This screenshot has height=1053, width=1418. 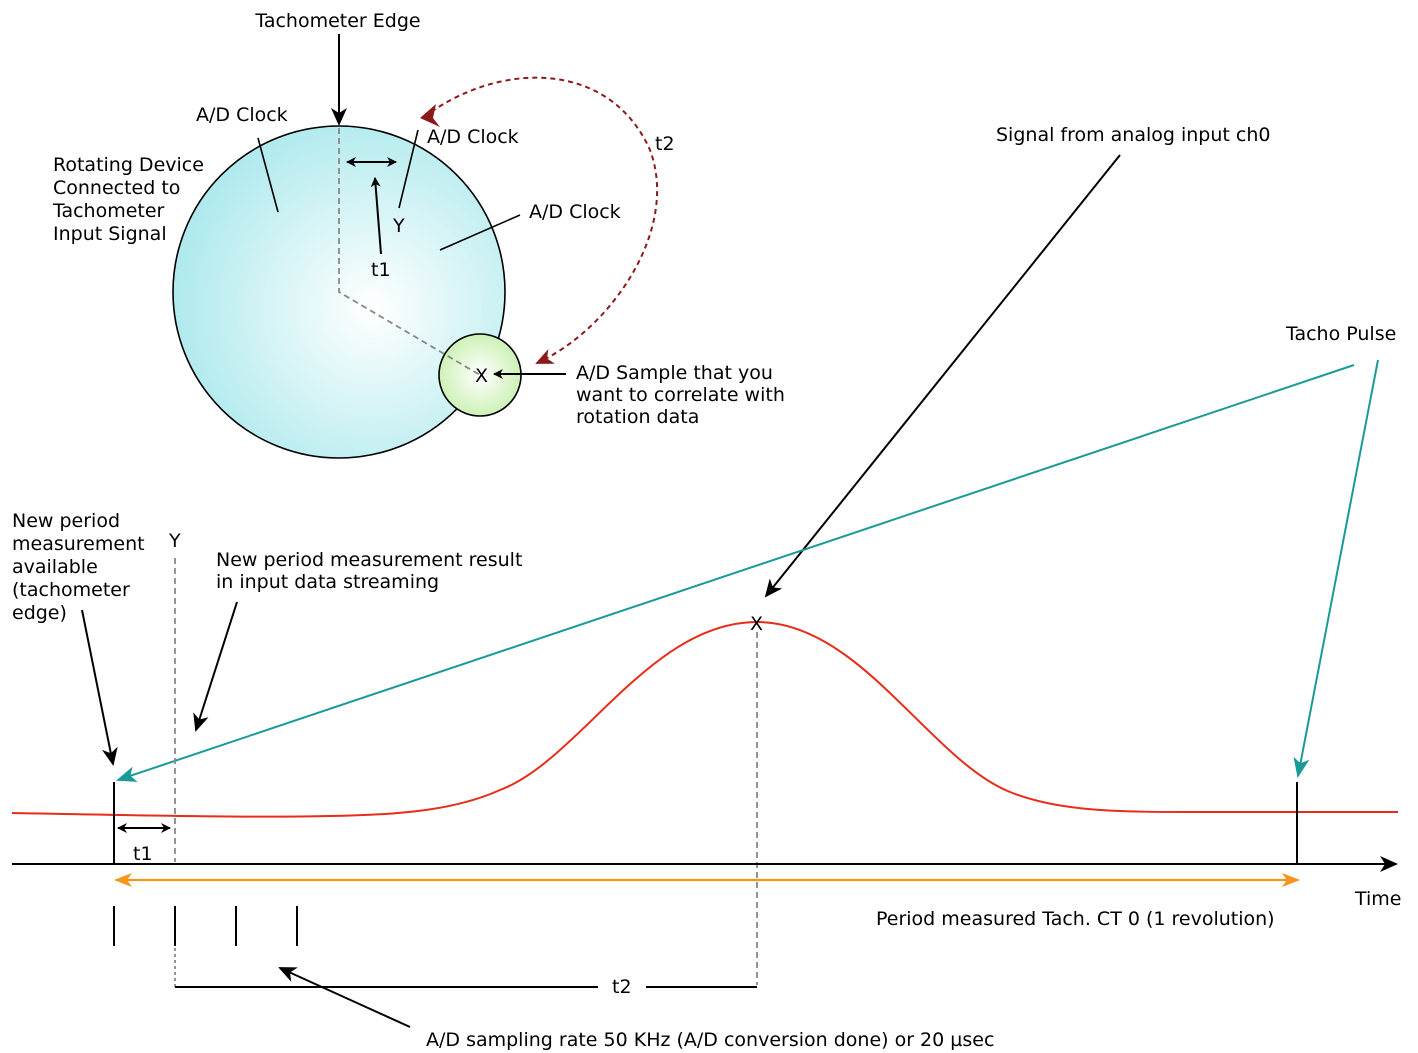 What do you see at coordinates (71, 590) in the screenshot?
I see `new-period-available-line-4: (tachometer` at bounding box center [71, 590].